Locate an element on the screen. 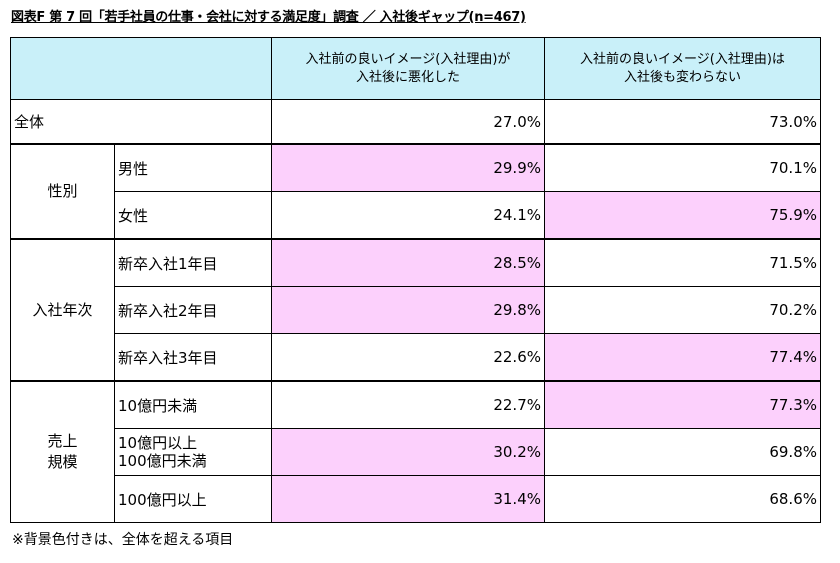 Image resolution: width=840 pixels, height=563 pixels. value-worsened: 29.8% is located at coordinates (408, 310).